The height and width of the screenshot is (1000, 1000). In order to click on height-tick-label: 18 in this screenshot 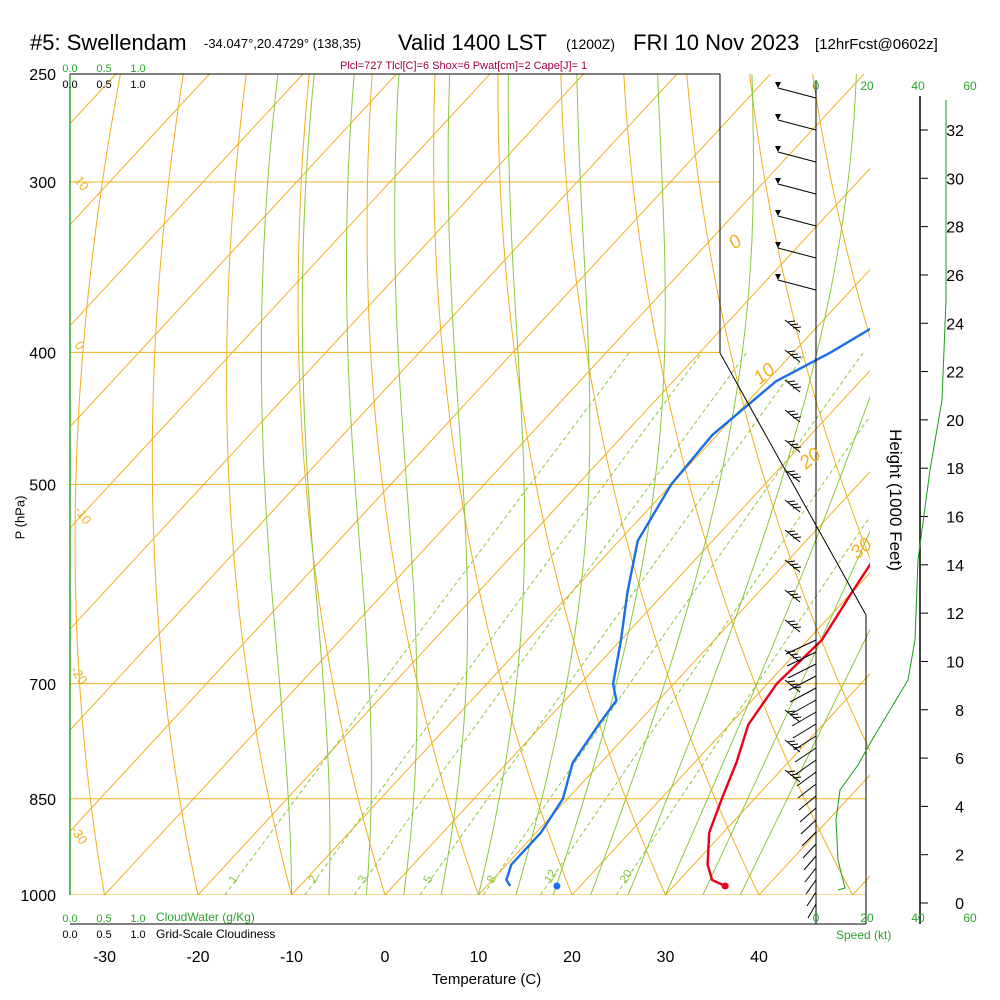, I will do `click(955, 469)`.